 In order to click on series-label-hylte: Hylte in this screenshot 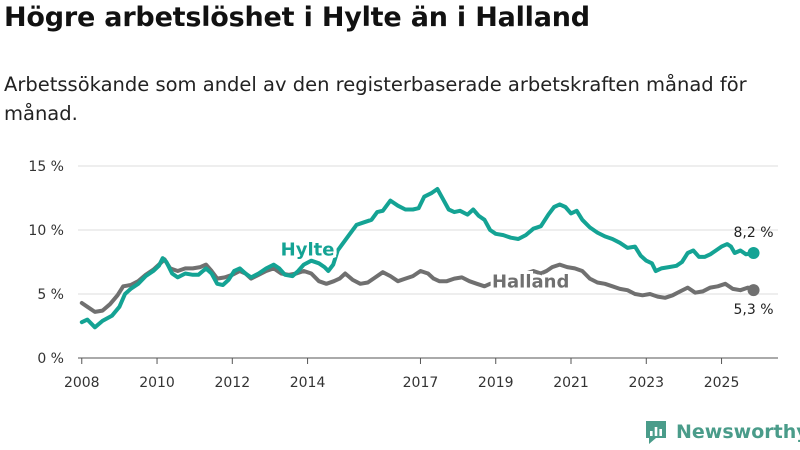, I will do `click(308, 250)`.